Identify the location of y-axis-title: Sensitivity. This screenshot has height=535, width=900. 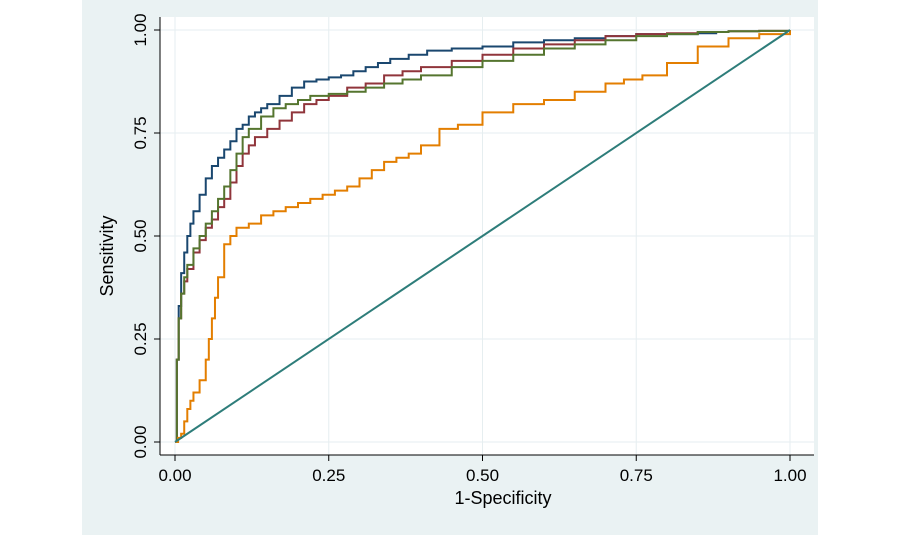
(107, 255).